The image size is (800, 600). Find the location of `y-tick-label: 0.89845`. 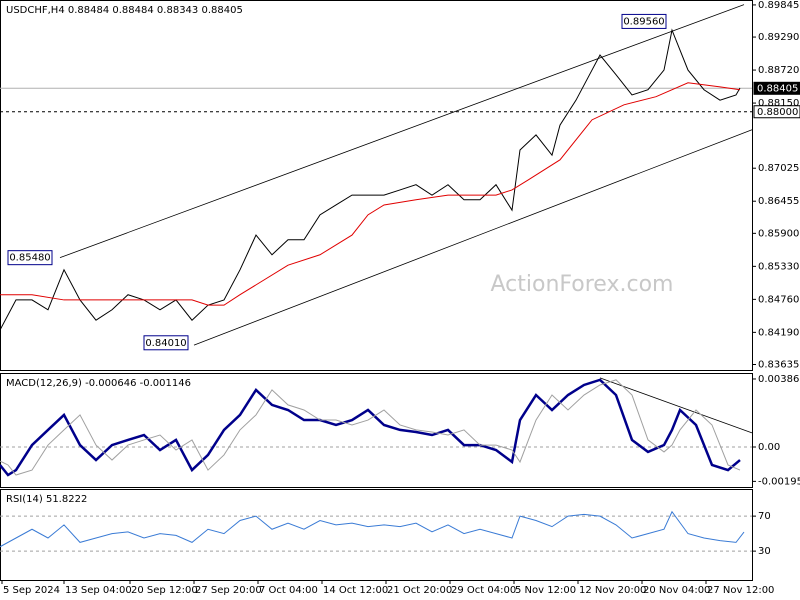

y-tick-label: 0.89845 is located at coordinates (778, 5).